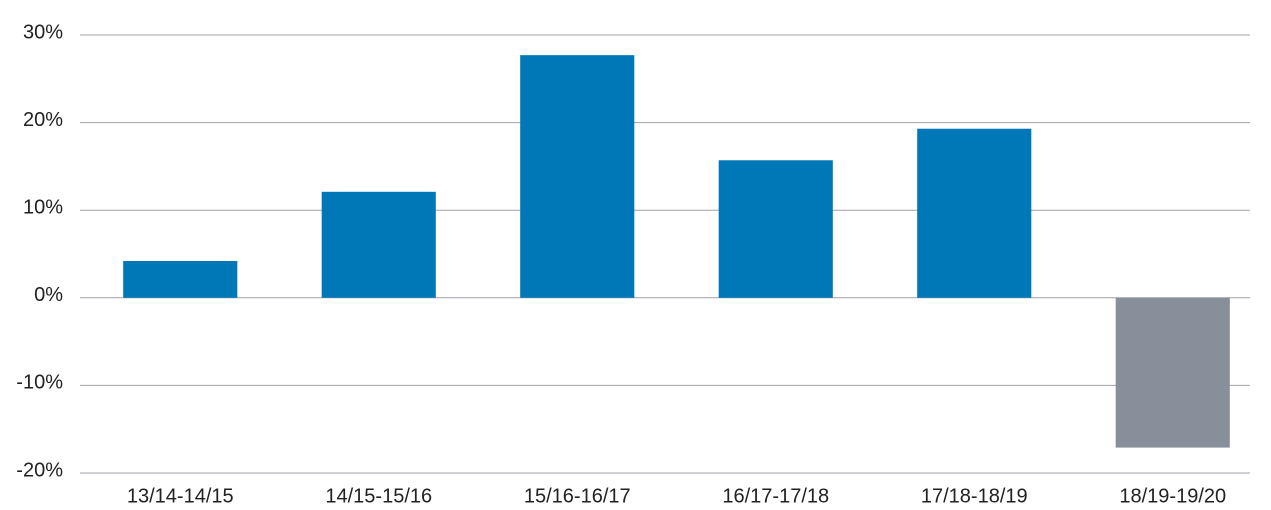  Describe the element at coordinates (180, 496) in the screenshot. I see `x-tick-label: 13/14-14/15` at that location.